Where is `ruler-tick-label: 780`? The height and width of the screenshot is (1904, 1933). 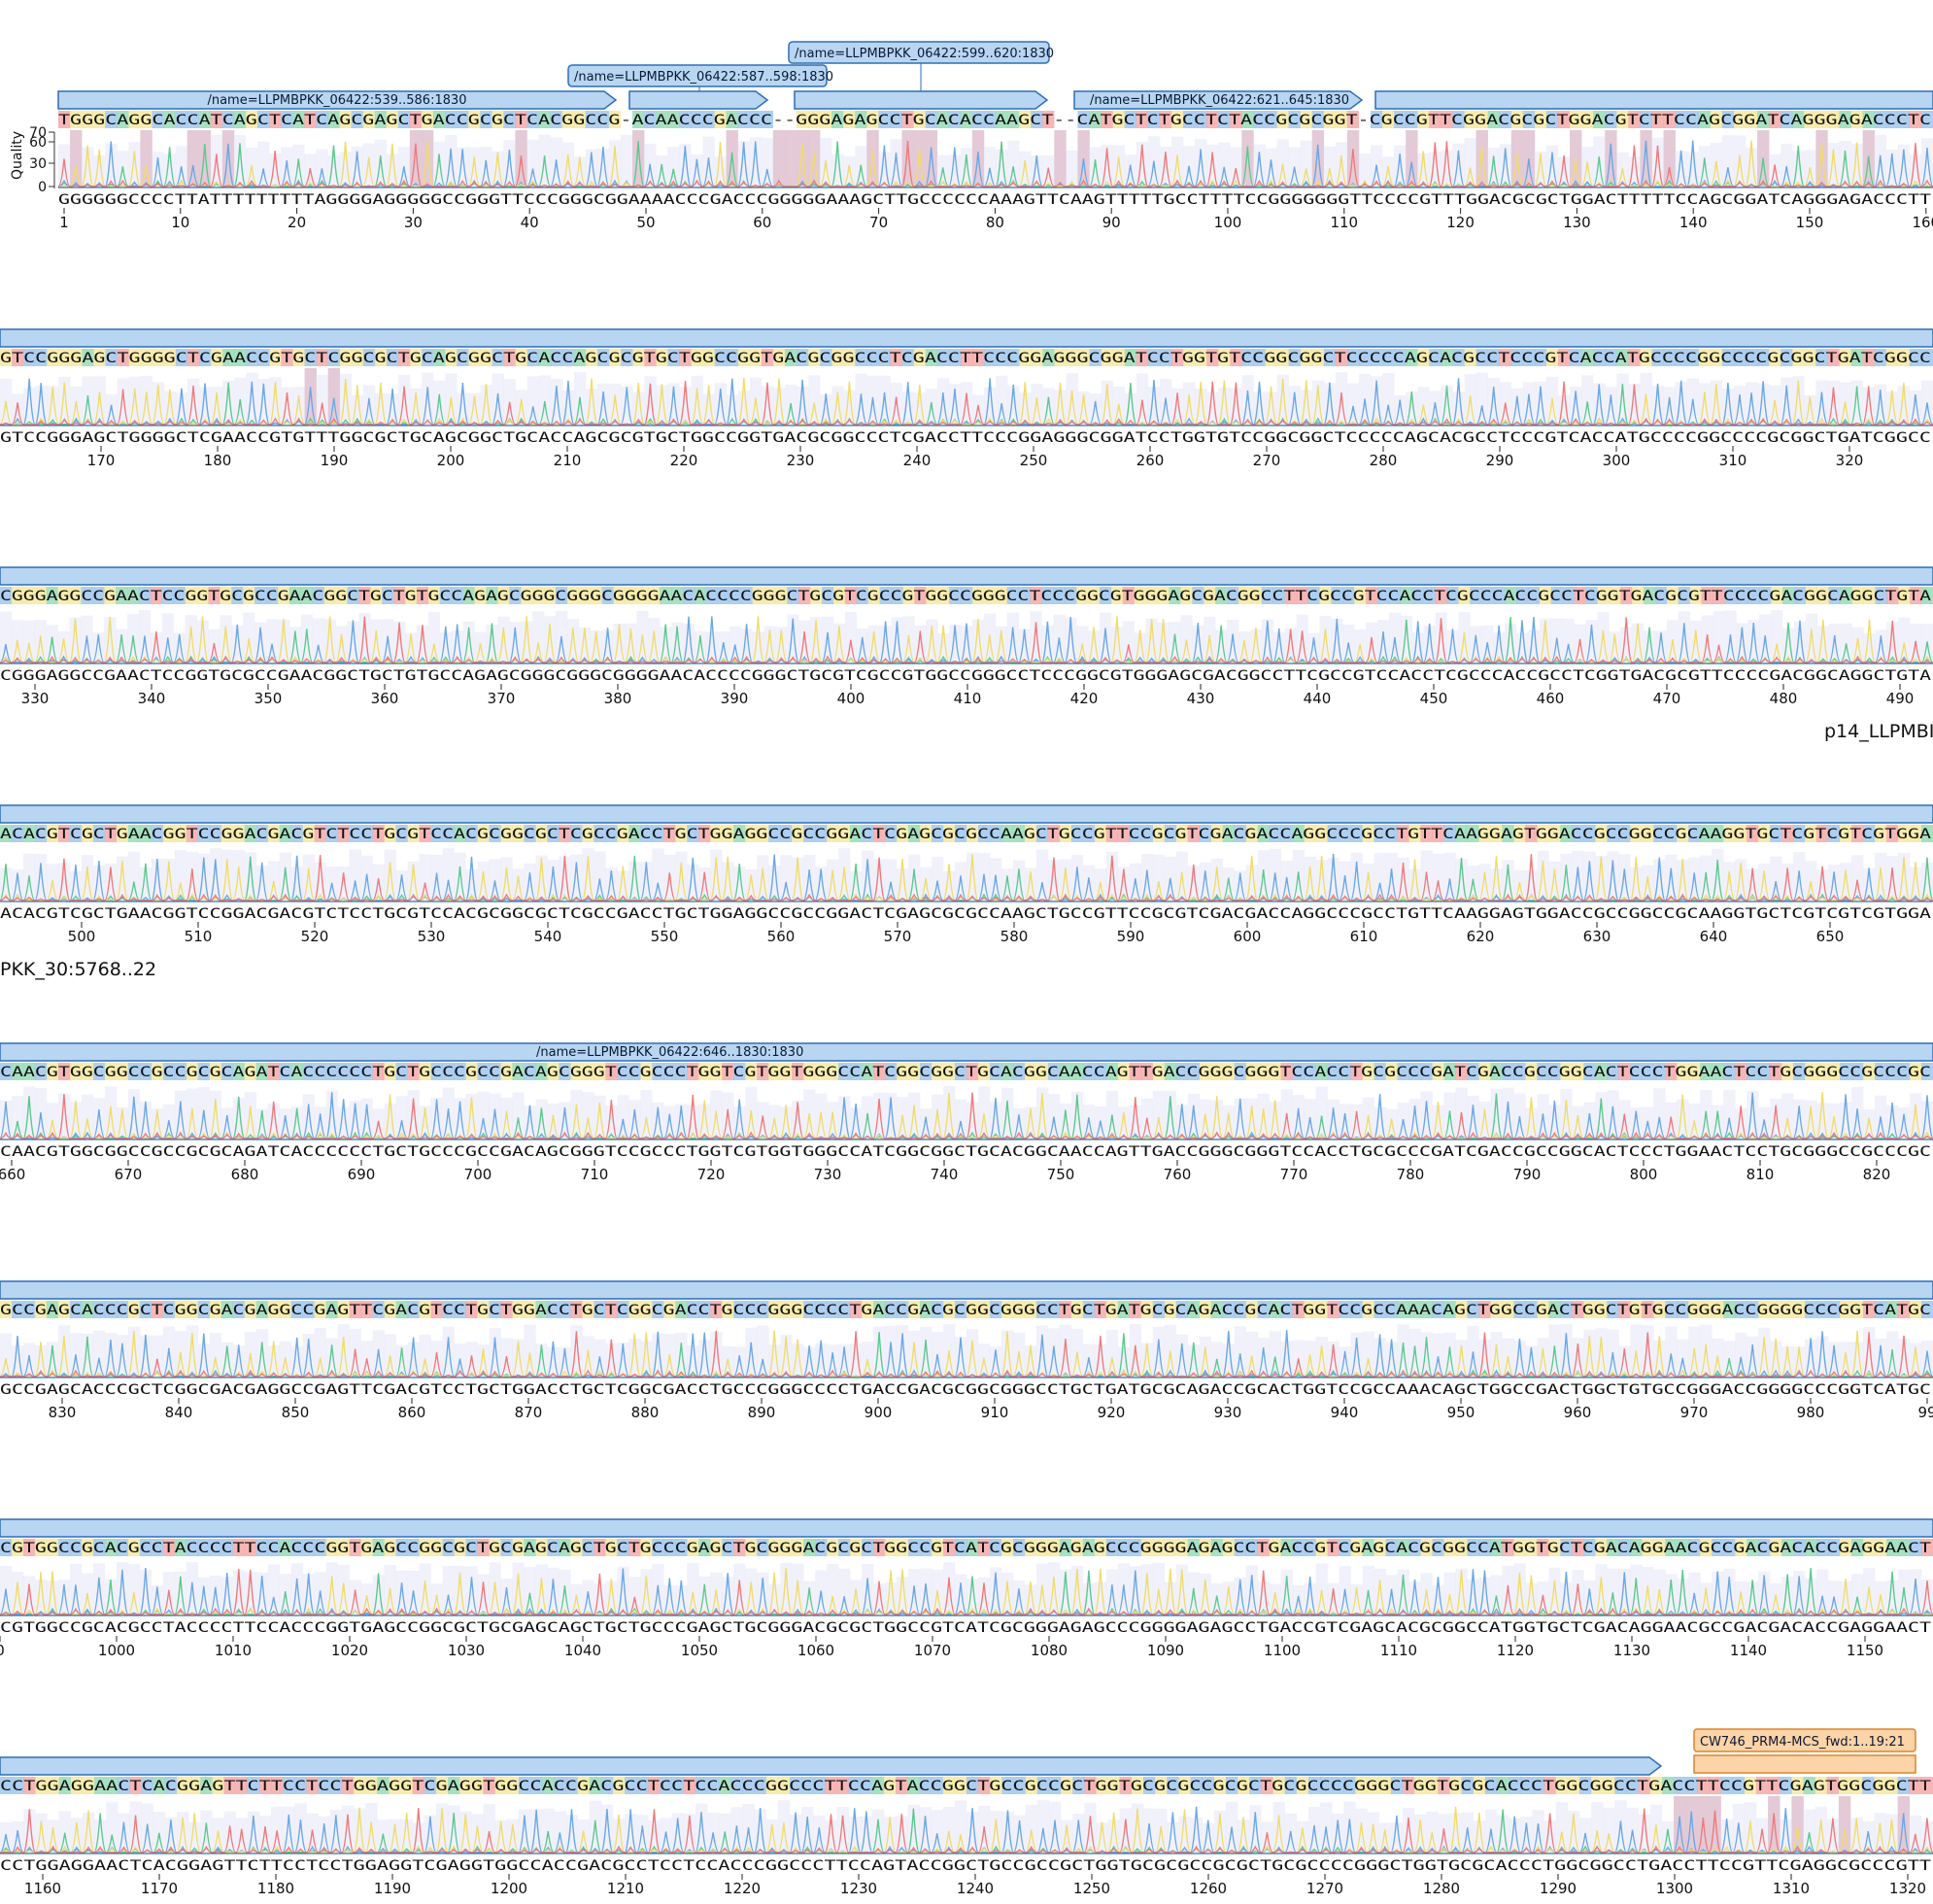
ruler-tick-label: 780 is located at coordinates (1411, 1174).